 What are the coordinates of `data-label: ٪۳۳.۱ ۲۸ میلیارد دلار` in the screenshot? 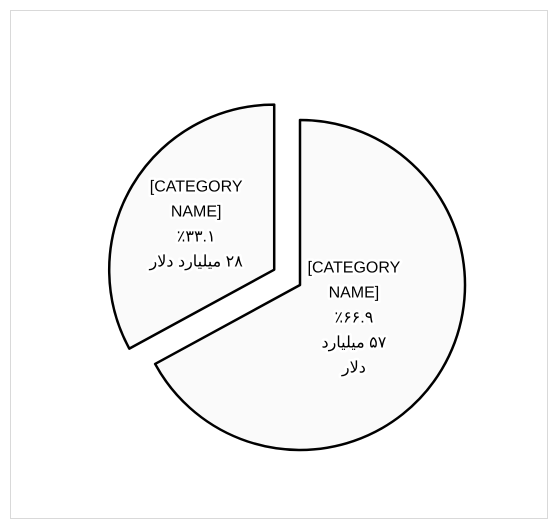 It's located at (196, 249).